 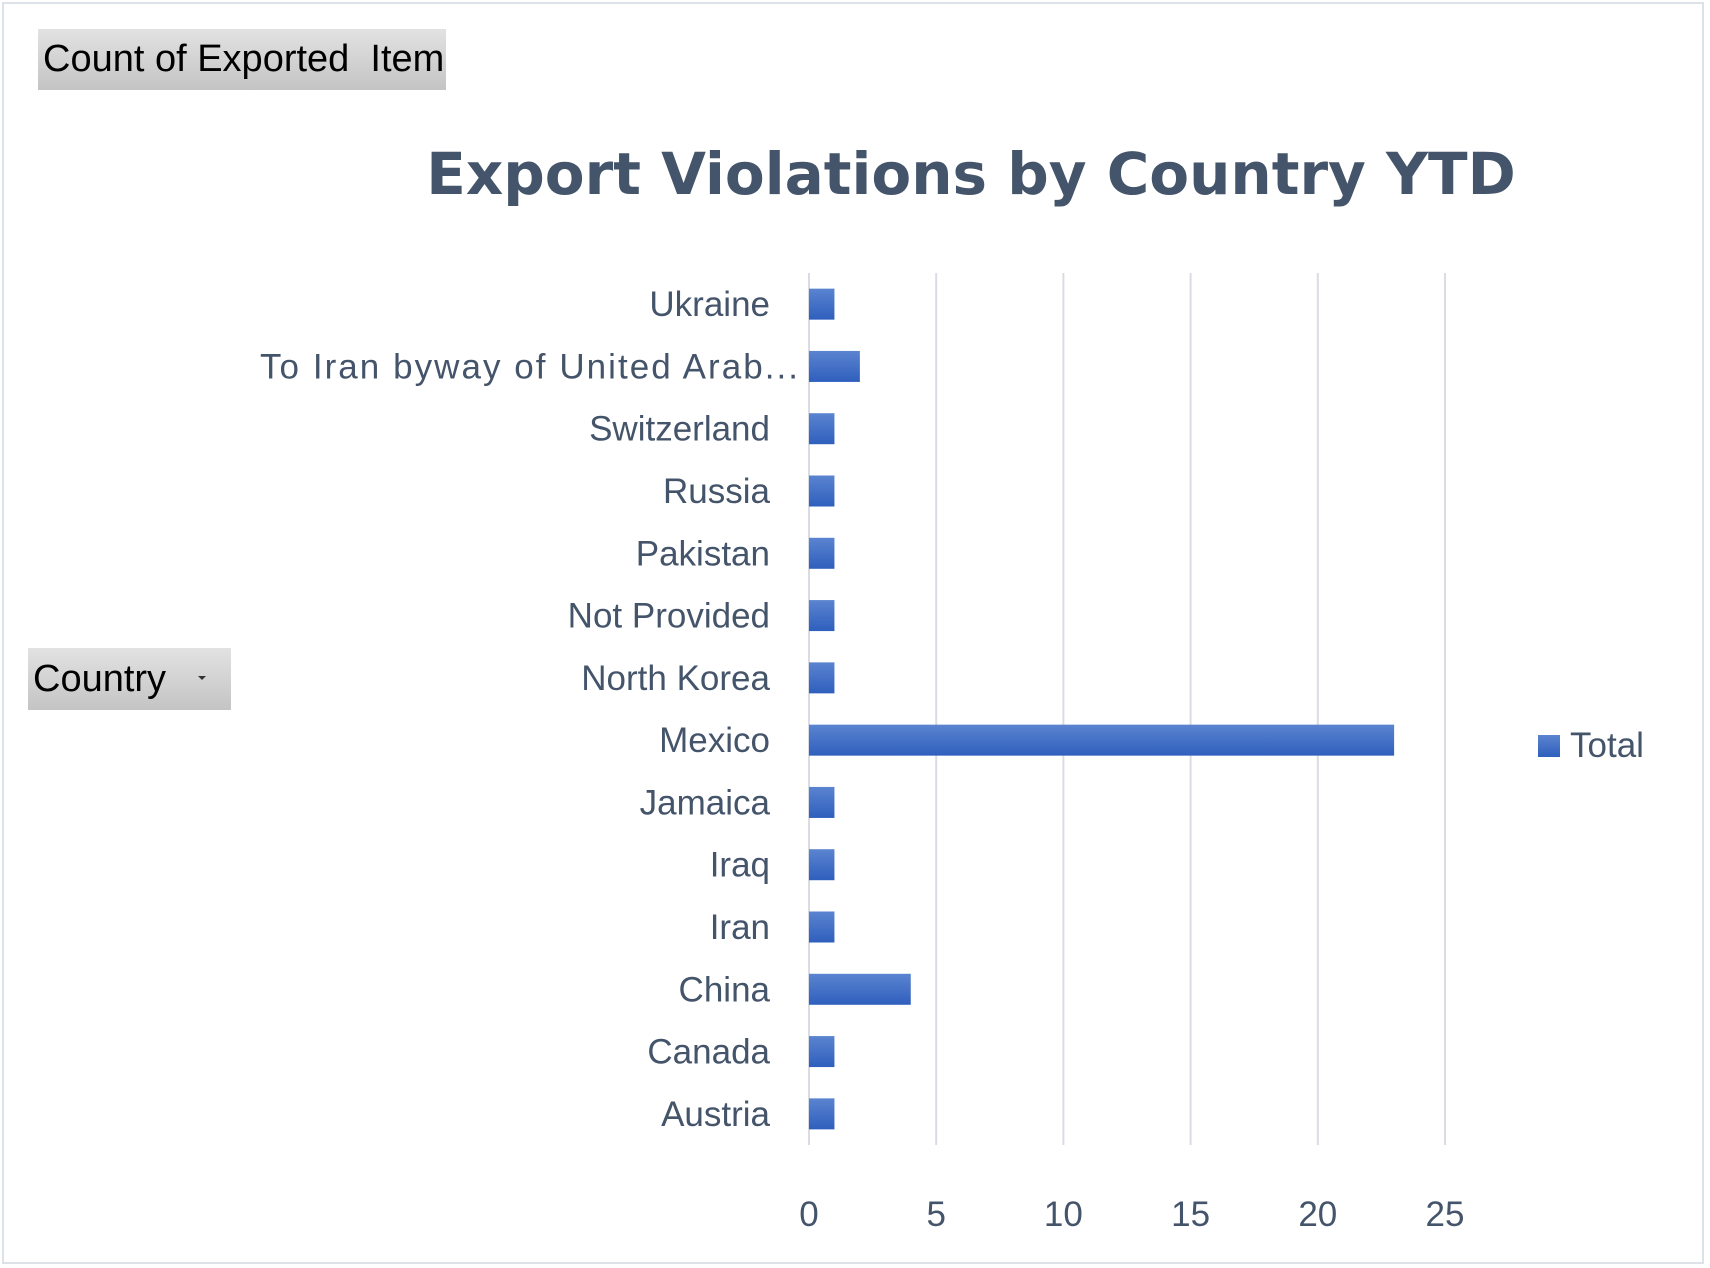 I want to click on value-field-button: Count of Exported Item, so click(x=242, y=59).